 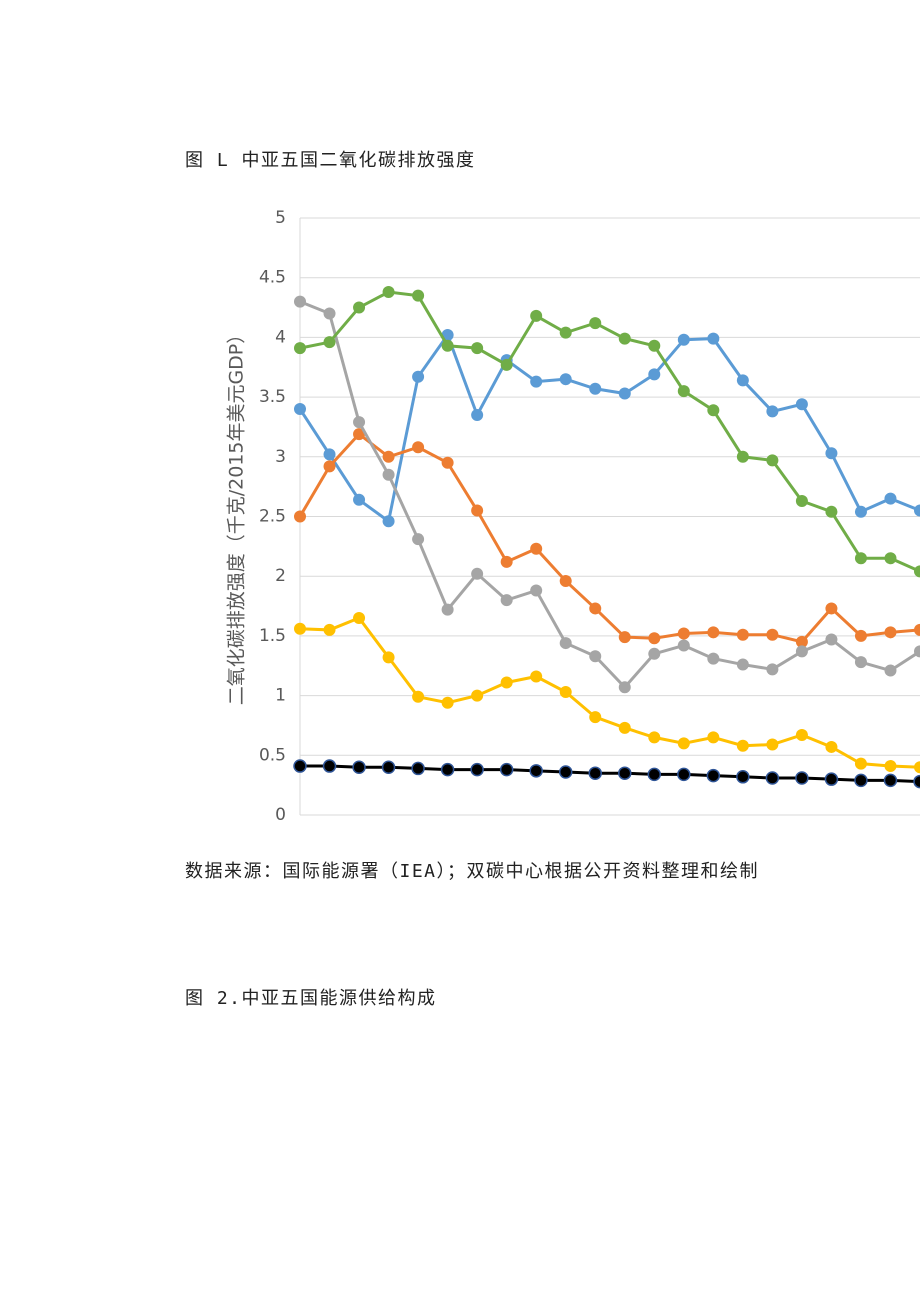 What do you see at coordinates (272, 755) in the screenshot?
I see `y-tick-label: 0.5` at bounding box center [272, 755].